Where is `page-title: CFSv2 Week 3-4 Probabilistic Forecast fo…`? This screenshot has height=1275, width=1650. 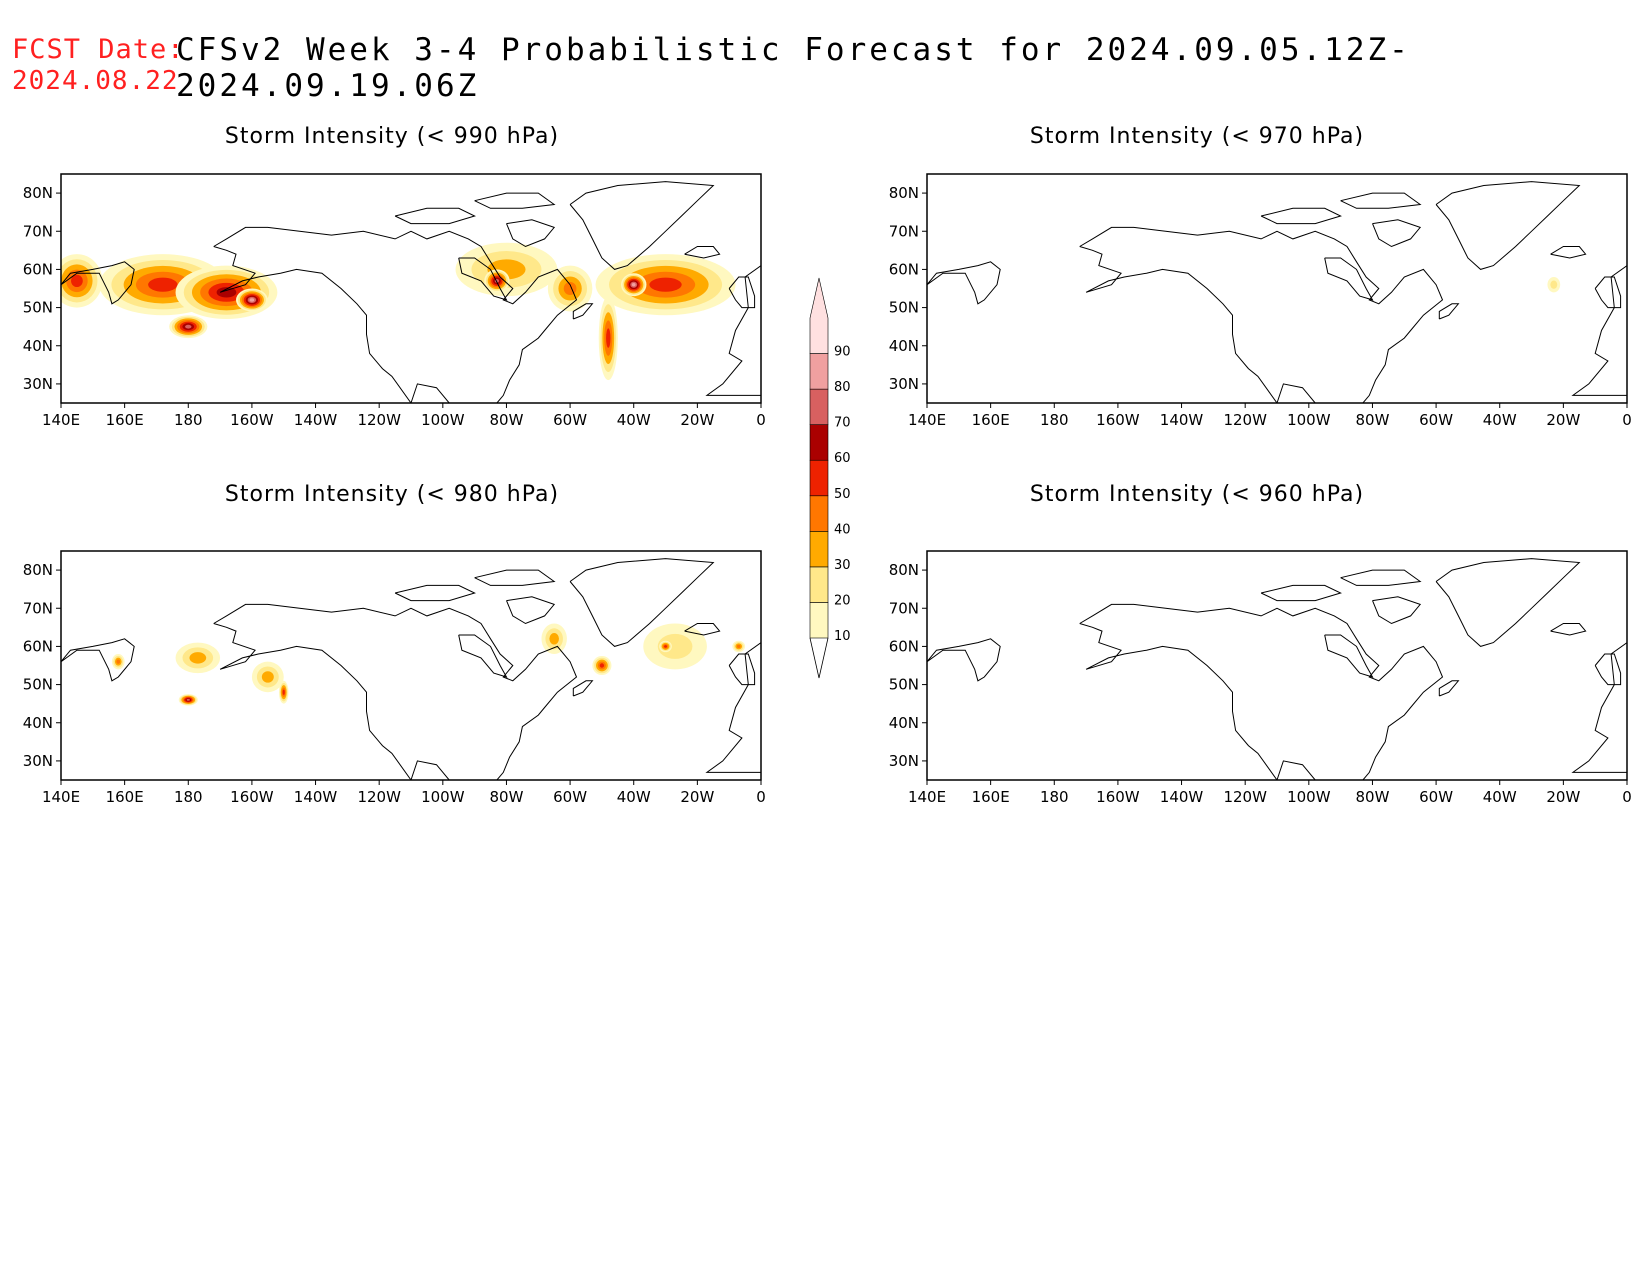 page-title: CFSv2 Week 3-4 Probabilistic Forecast fo… is located at coordinates (793, 68).